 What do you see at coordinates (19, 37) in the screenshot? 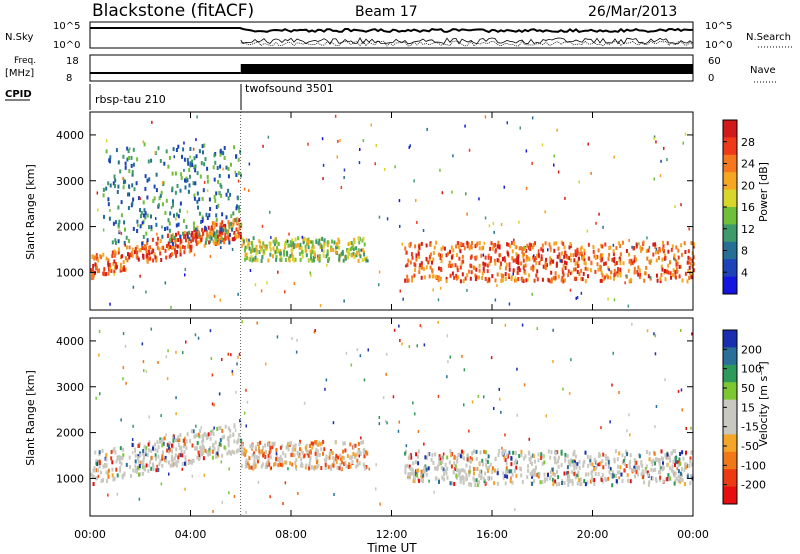
I see `nsky-label: N.Sky` at bounding box center [19, 37].